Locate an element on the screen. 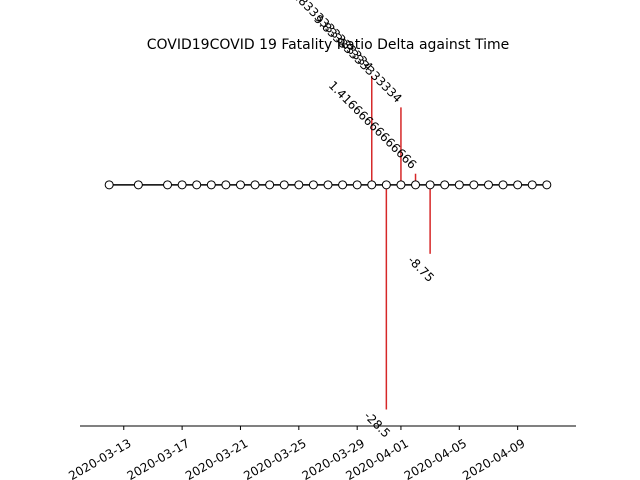 This screenshot has width=640, height=480. value-label: -28.5 is located at coordinates (377, 425).